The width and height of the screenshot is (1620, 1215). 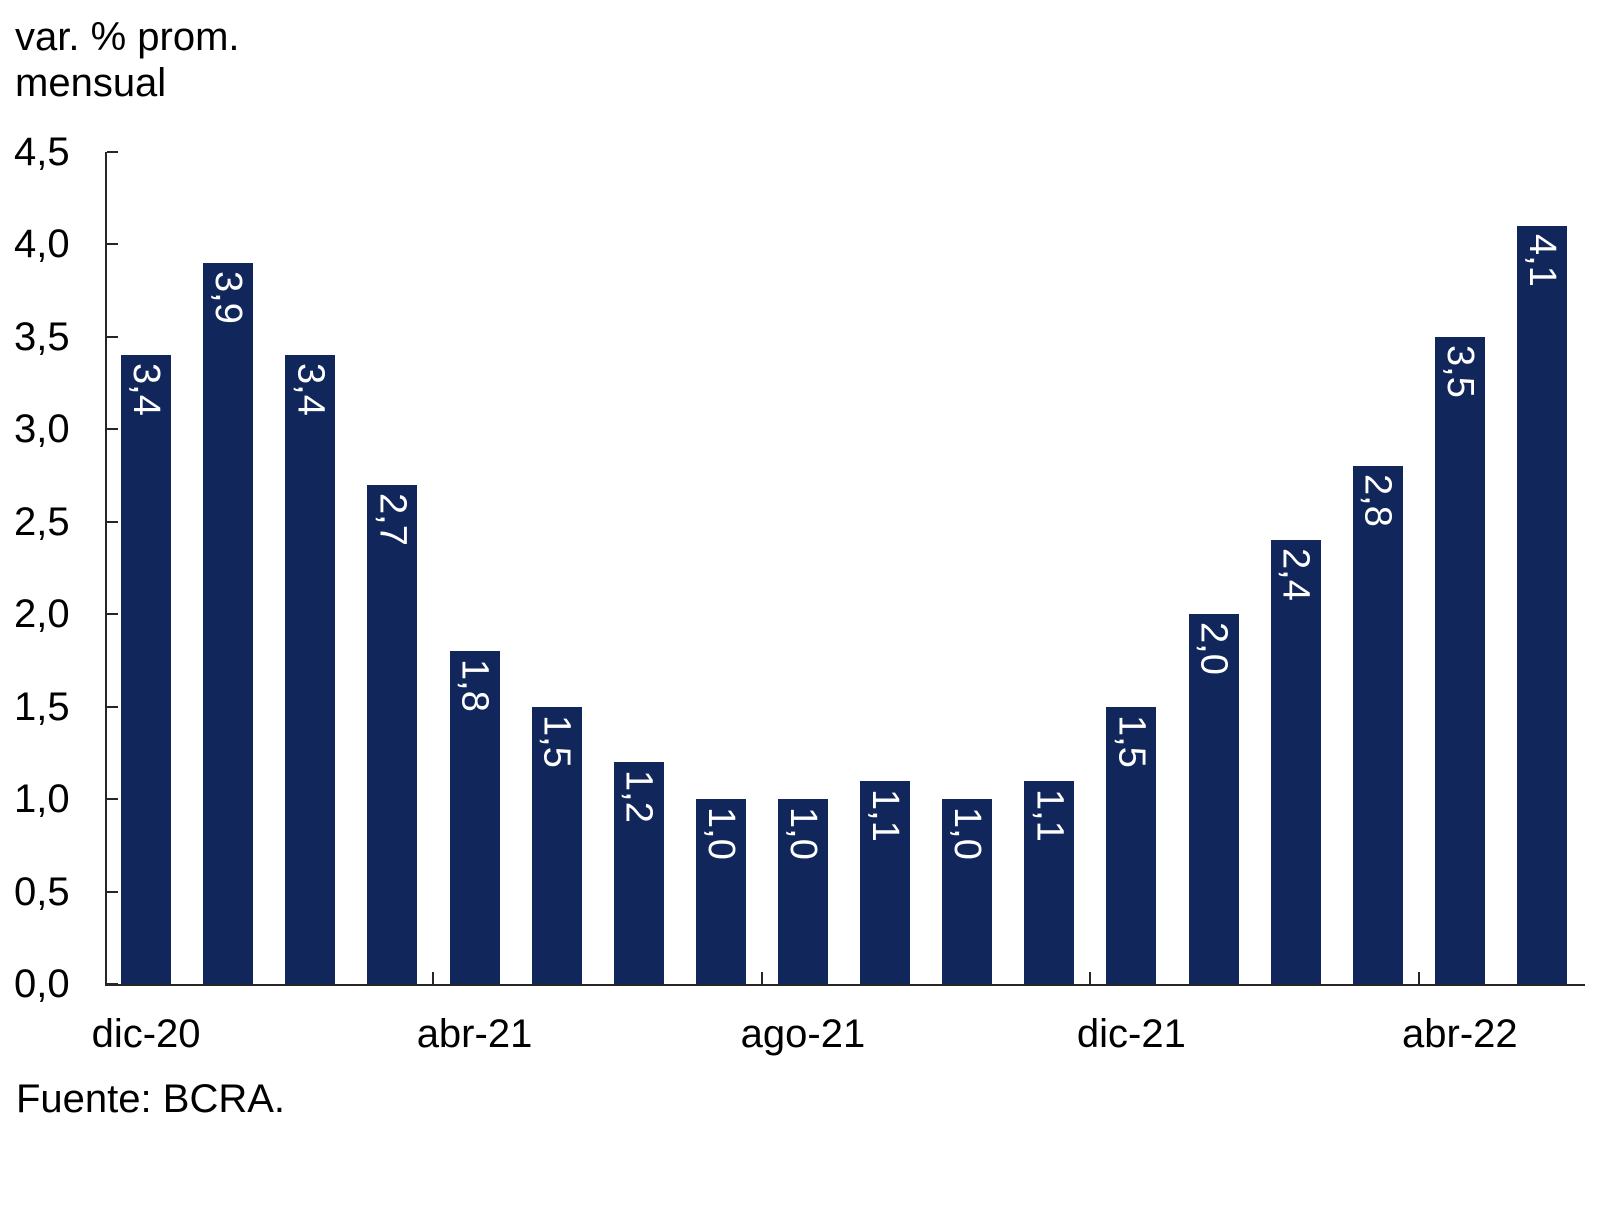 I want to click on x-axis-tick-label: dic-21, so click(x=1131, y=1034).